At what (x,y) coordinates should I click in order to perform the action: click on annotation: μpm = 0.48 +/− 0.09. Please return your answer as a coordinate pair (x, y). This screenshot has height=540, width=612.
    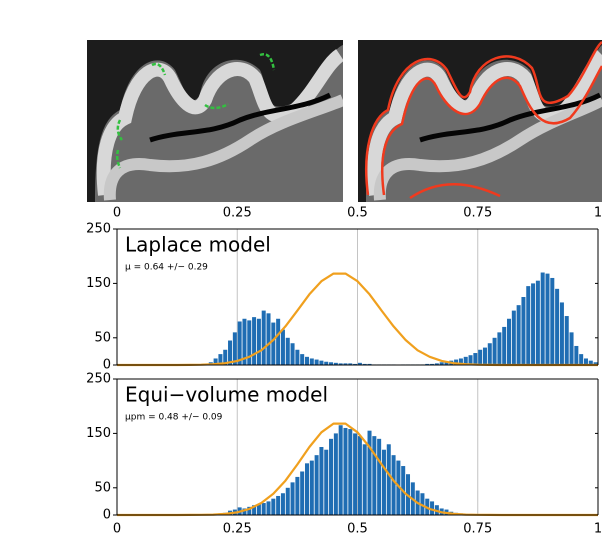
    Looking at the image, I should click on (174, 418).